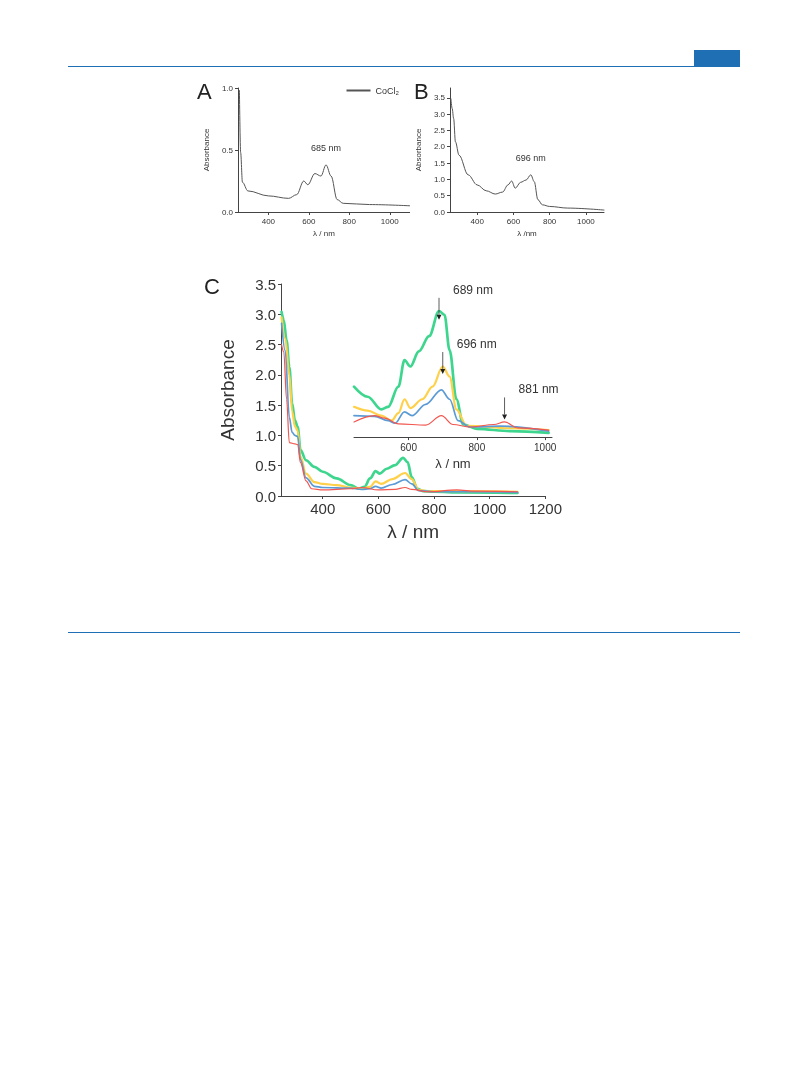  Describe the element at coordinates (204, 91) in the screenshot. I see `chart-title: A` at that location.